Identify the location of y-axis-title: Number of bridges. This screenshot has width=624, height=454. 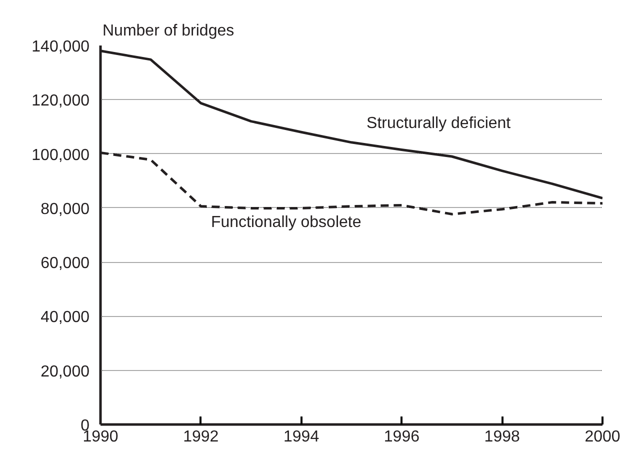
(168, 31).